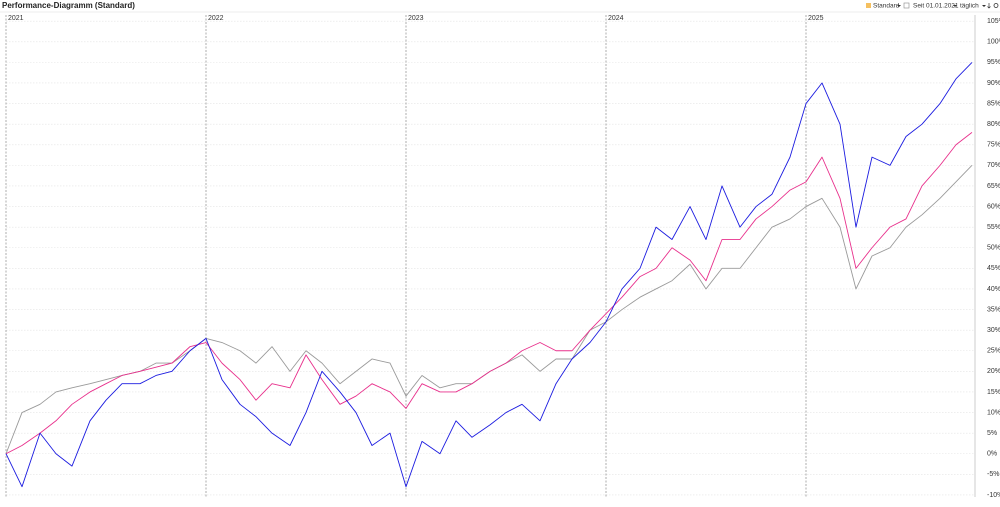 The height and width of the screenshot is (507, 1000). Describe the element at coordinates (993, 248) in the screenshot. I see `y-tick-label: 50%` at that location.